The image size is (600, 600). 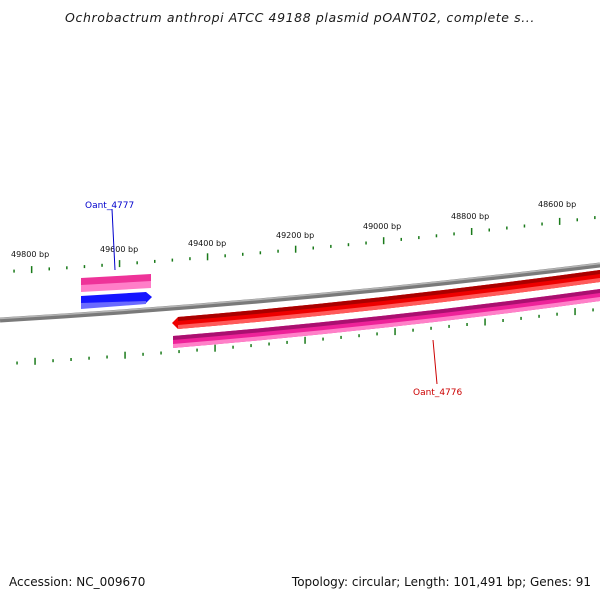 I want to click on outer-tick-track, so click(x=304, y=245).